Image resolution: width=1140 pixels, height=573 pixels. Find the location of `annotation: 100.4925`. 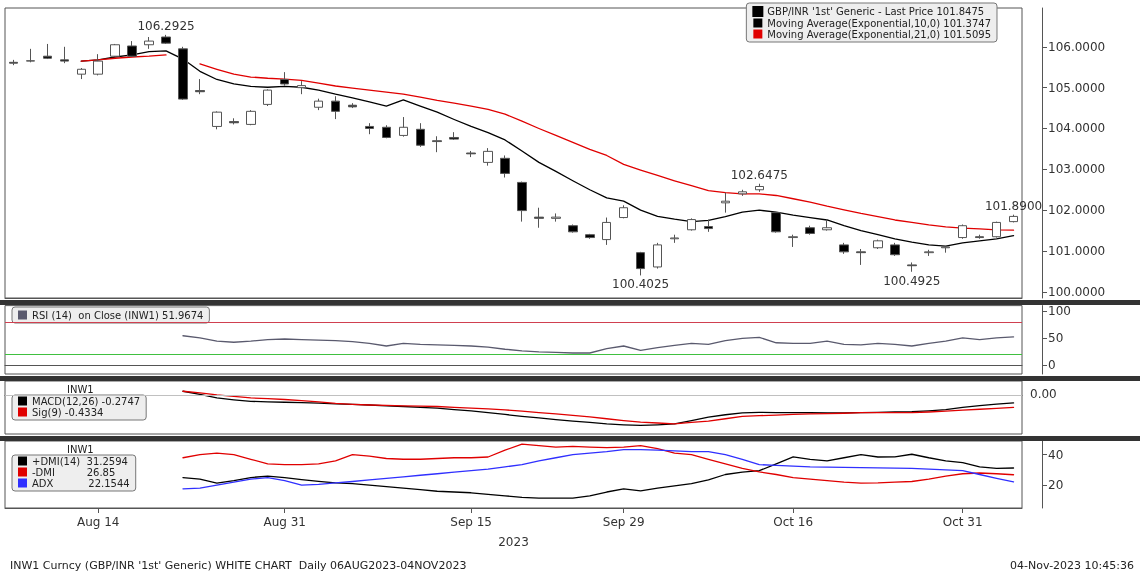

annotation: 100.4925 is located at coordinates (912, 280).